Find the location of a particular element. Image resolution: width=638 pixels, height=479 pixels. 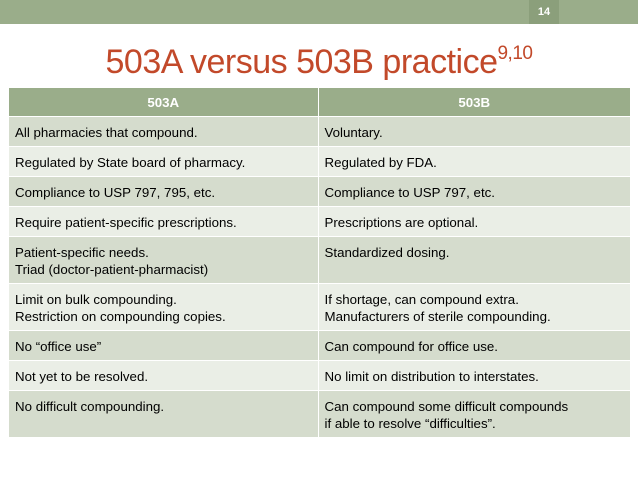

cell-503a: Regulated by State board of pharmacy. is located at coordinates (163, 161).